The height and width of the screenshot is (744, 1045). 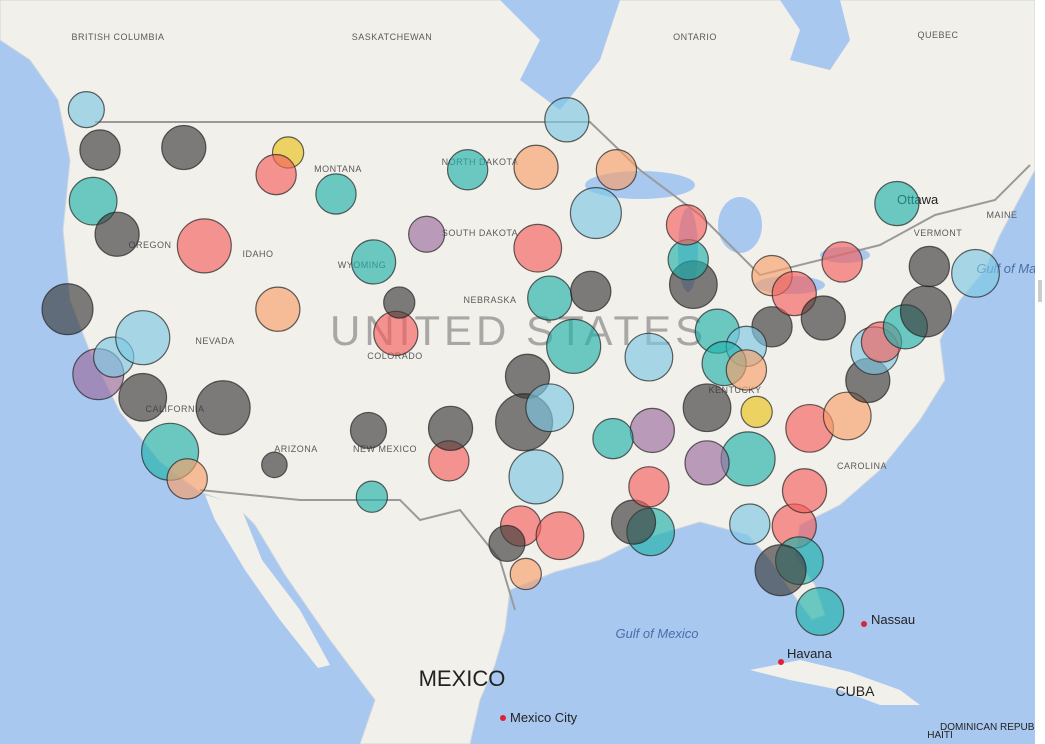 I want to click on region-label: COLORADO, so click(x=395, y=356).